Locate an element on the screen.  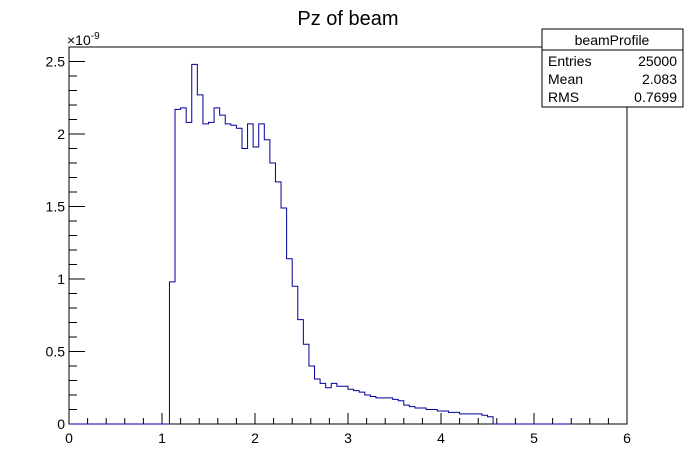
stats-rms-value: 0.7699 is located at coordinates (655, 97).